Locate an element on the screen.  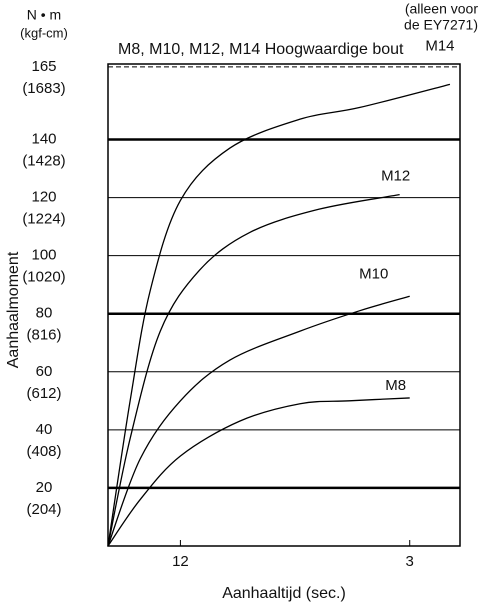
y-tick-label: 100 is located at coordinates (43, 255).